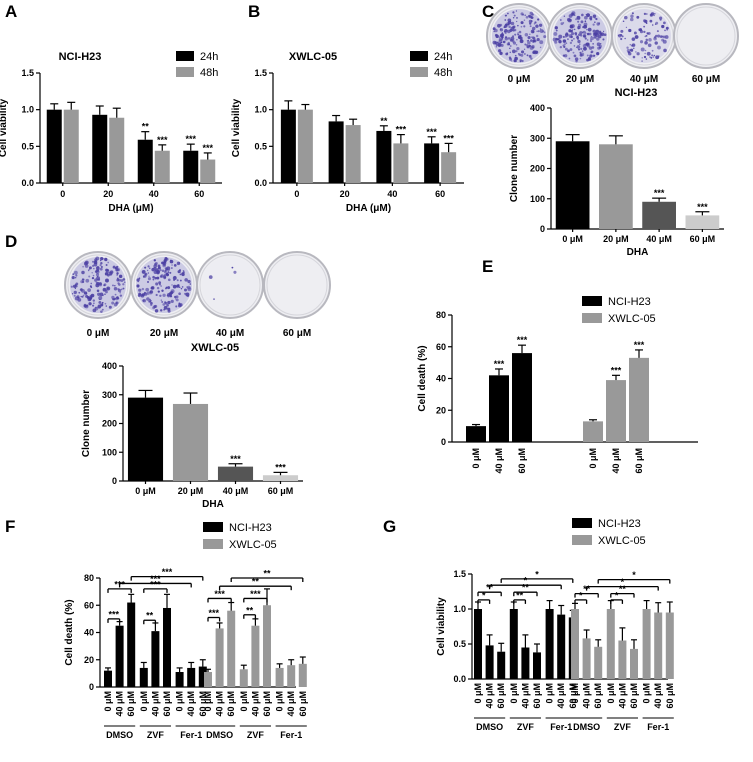 The height and width of the screenshot is (762, 753). Describe the element at coordinates (146, 127) in the screenshot. I see `significance-label: **` at that location.